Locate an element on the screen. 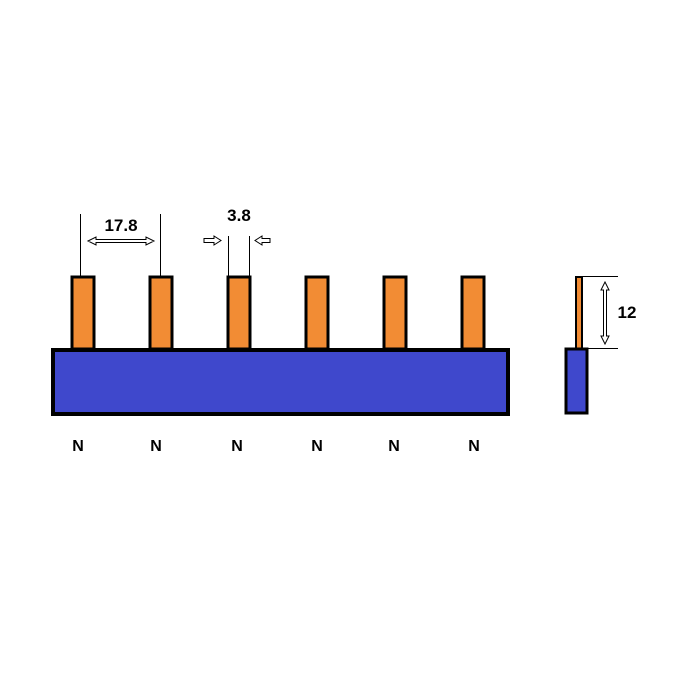  pitch-dimension is located at coordinates (120, 245).